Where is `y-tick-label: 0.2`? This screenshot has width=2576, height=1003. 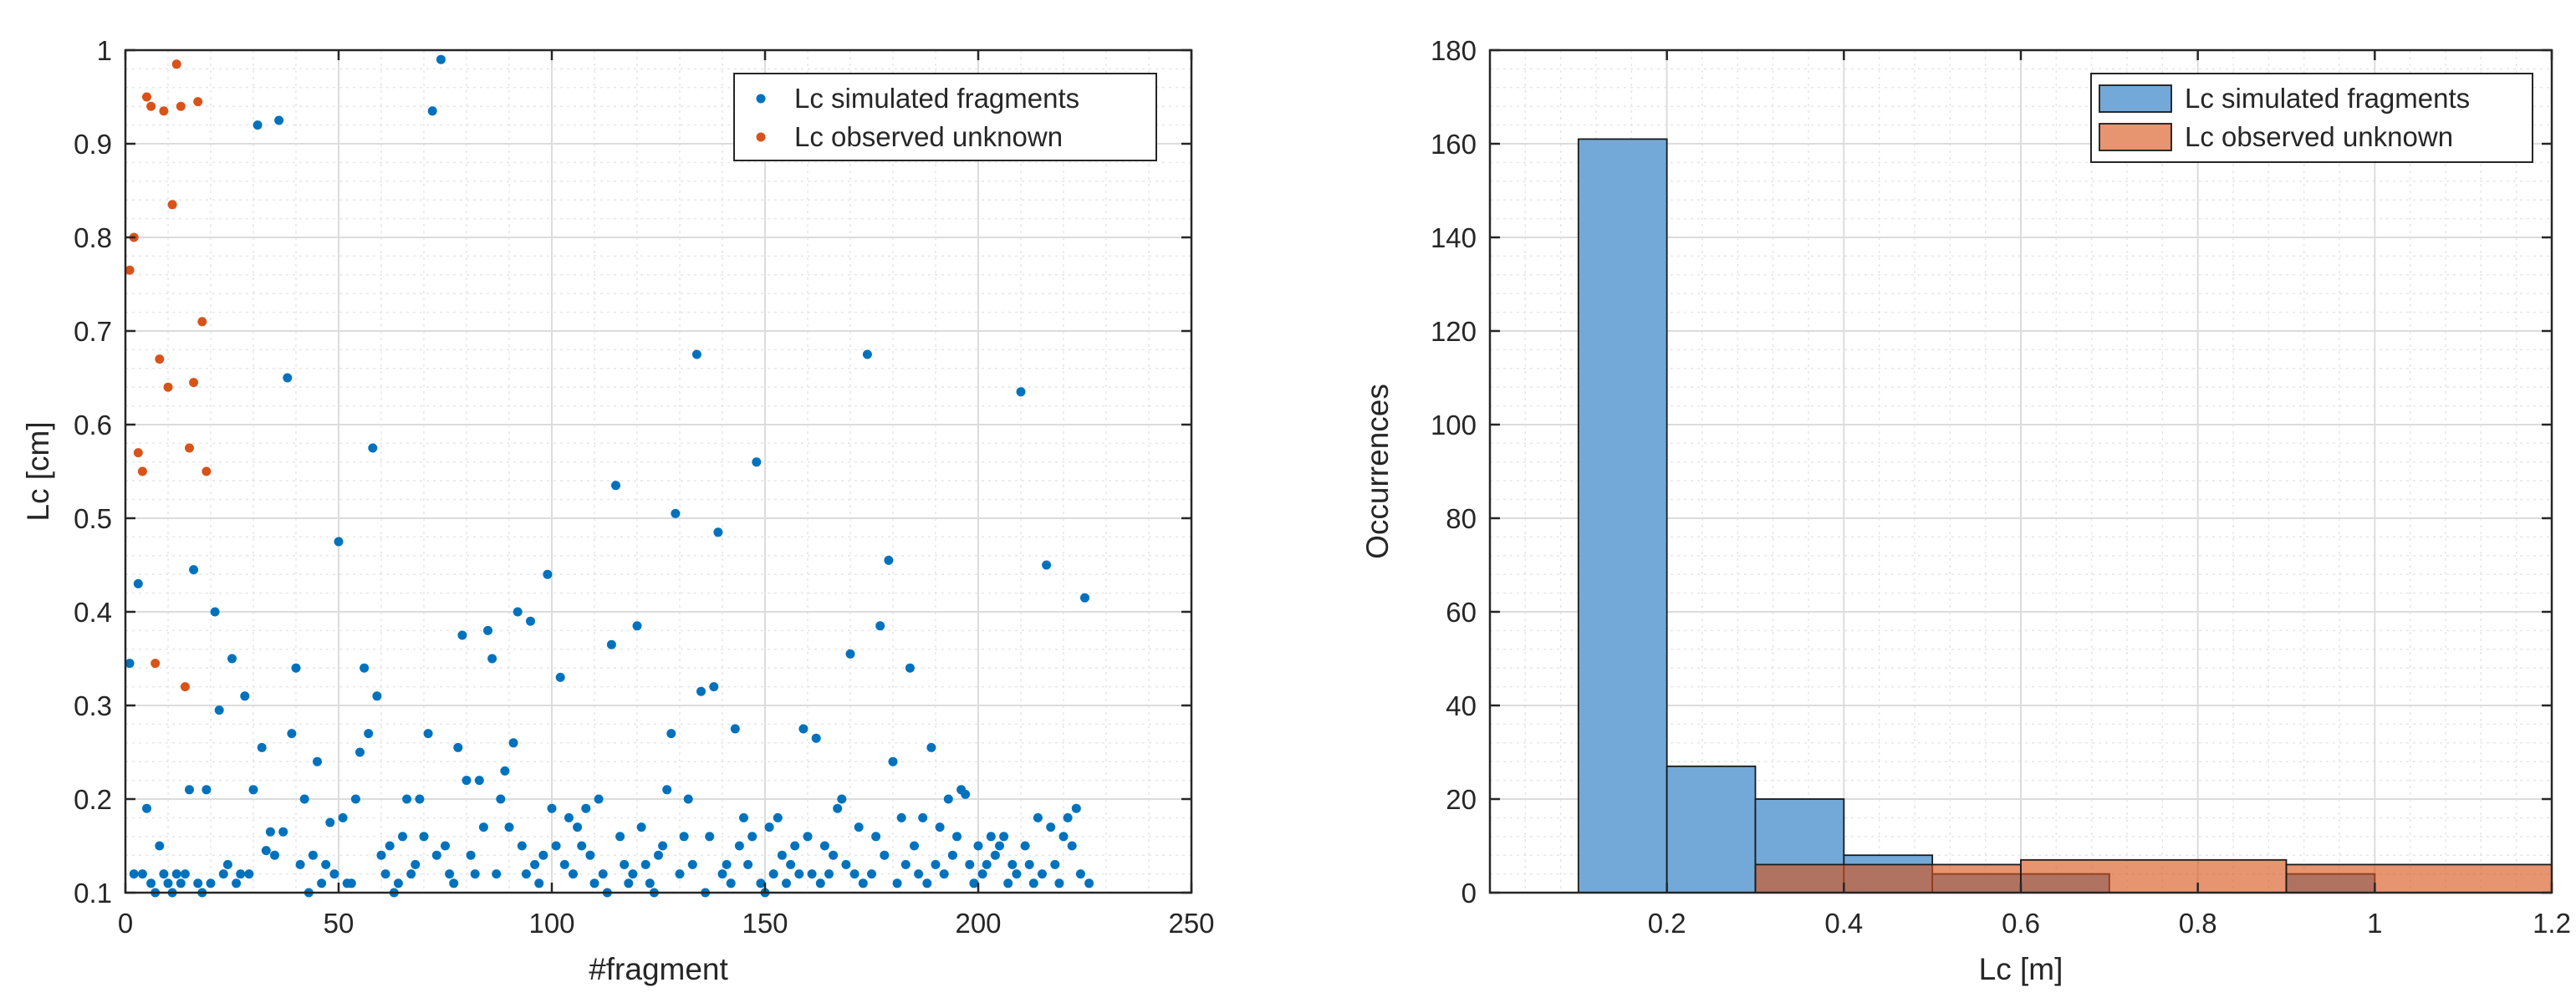 y-tick-label: 0.2 is located at coordinates (93, 799).